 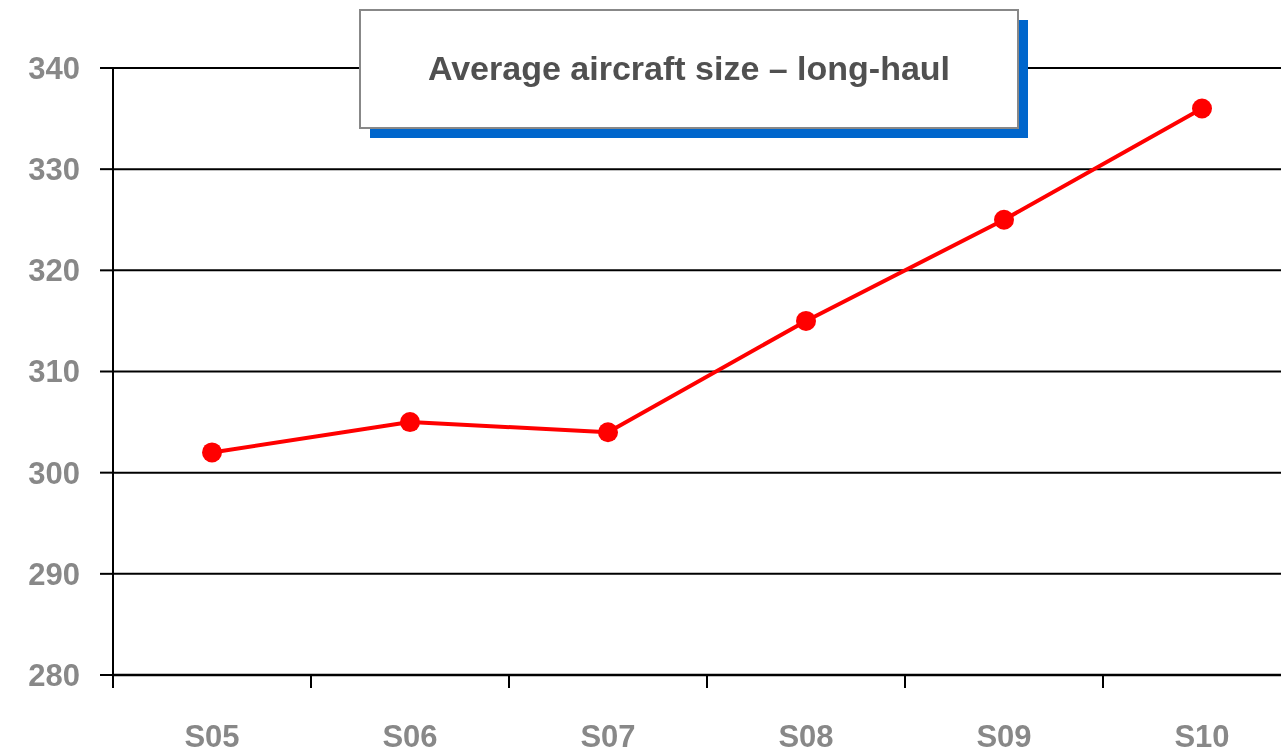 What do you see at coordinates (54, 675) in the screenshot?
I see `y-tick-label: 280` at bounding box center [54, 675].